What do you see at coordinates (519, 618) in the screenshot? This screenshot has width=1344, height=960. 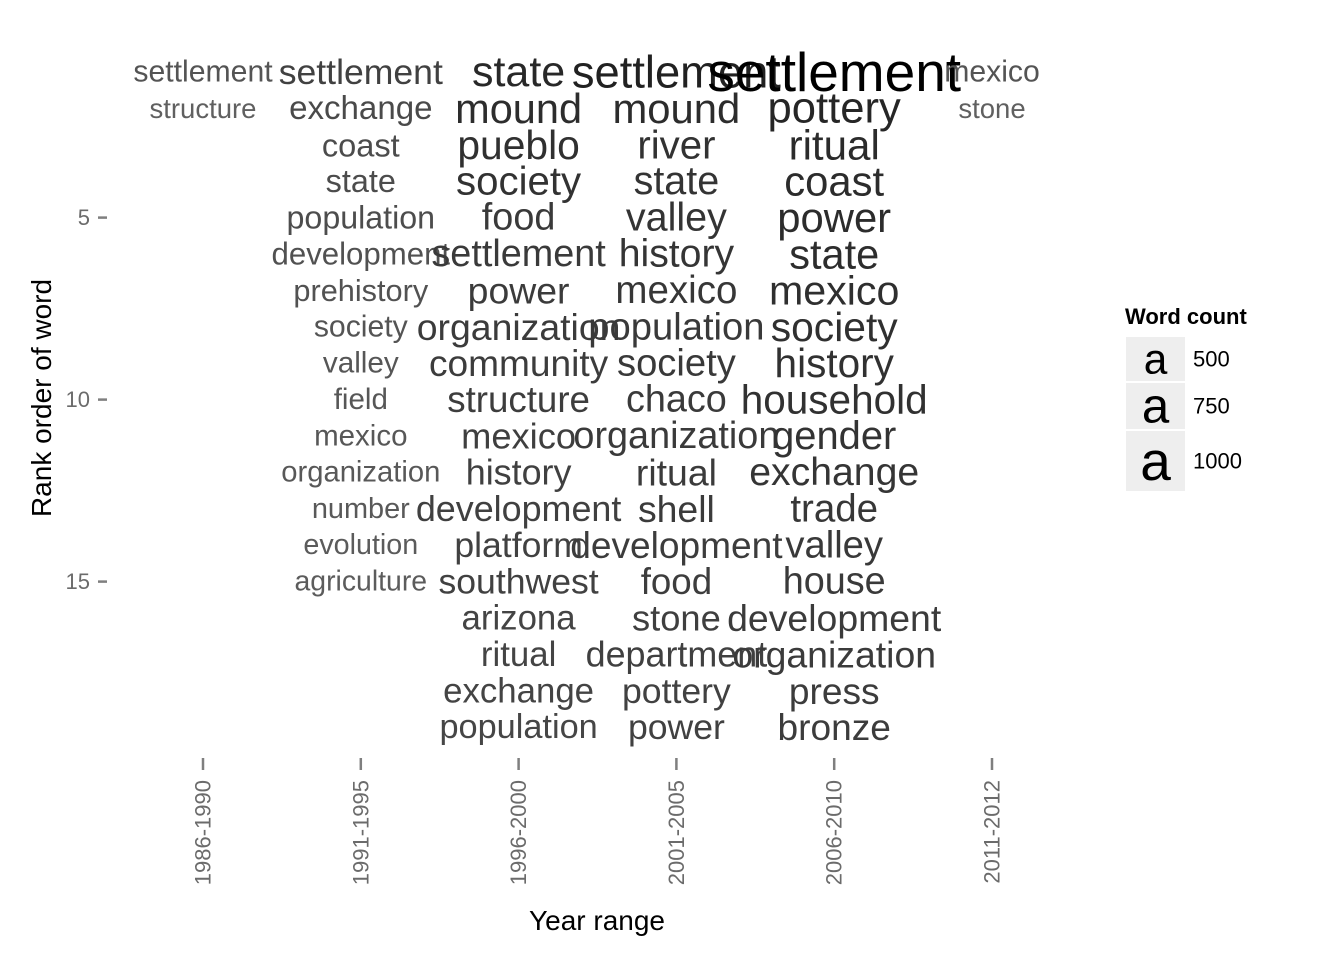 I see `word-label: arizona` at bounding box center [519, 618].